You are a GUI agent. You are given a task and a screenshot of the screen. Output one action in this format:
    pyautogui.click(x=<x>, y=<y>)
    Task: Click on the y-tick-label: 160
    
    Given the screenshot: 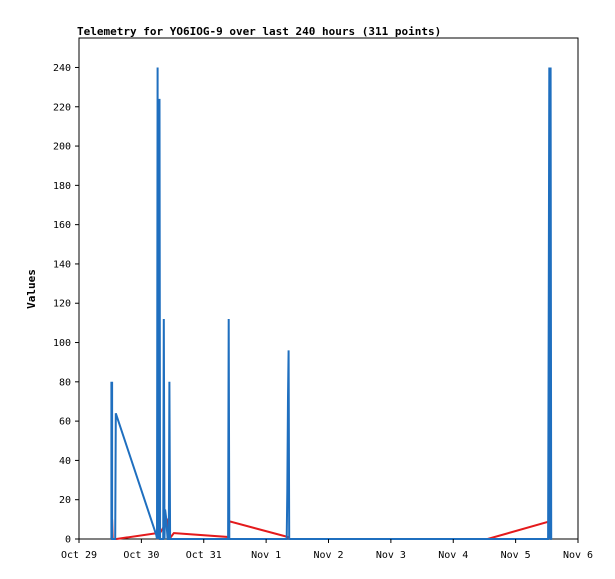 What is the action you would take?
    pyautogui.click(x=62, y=225)
    